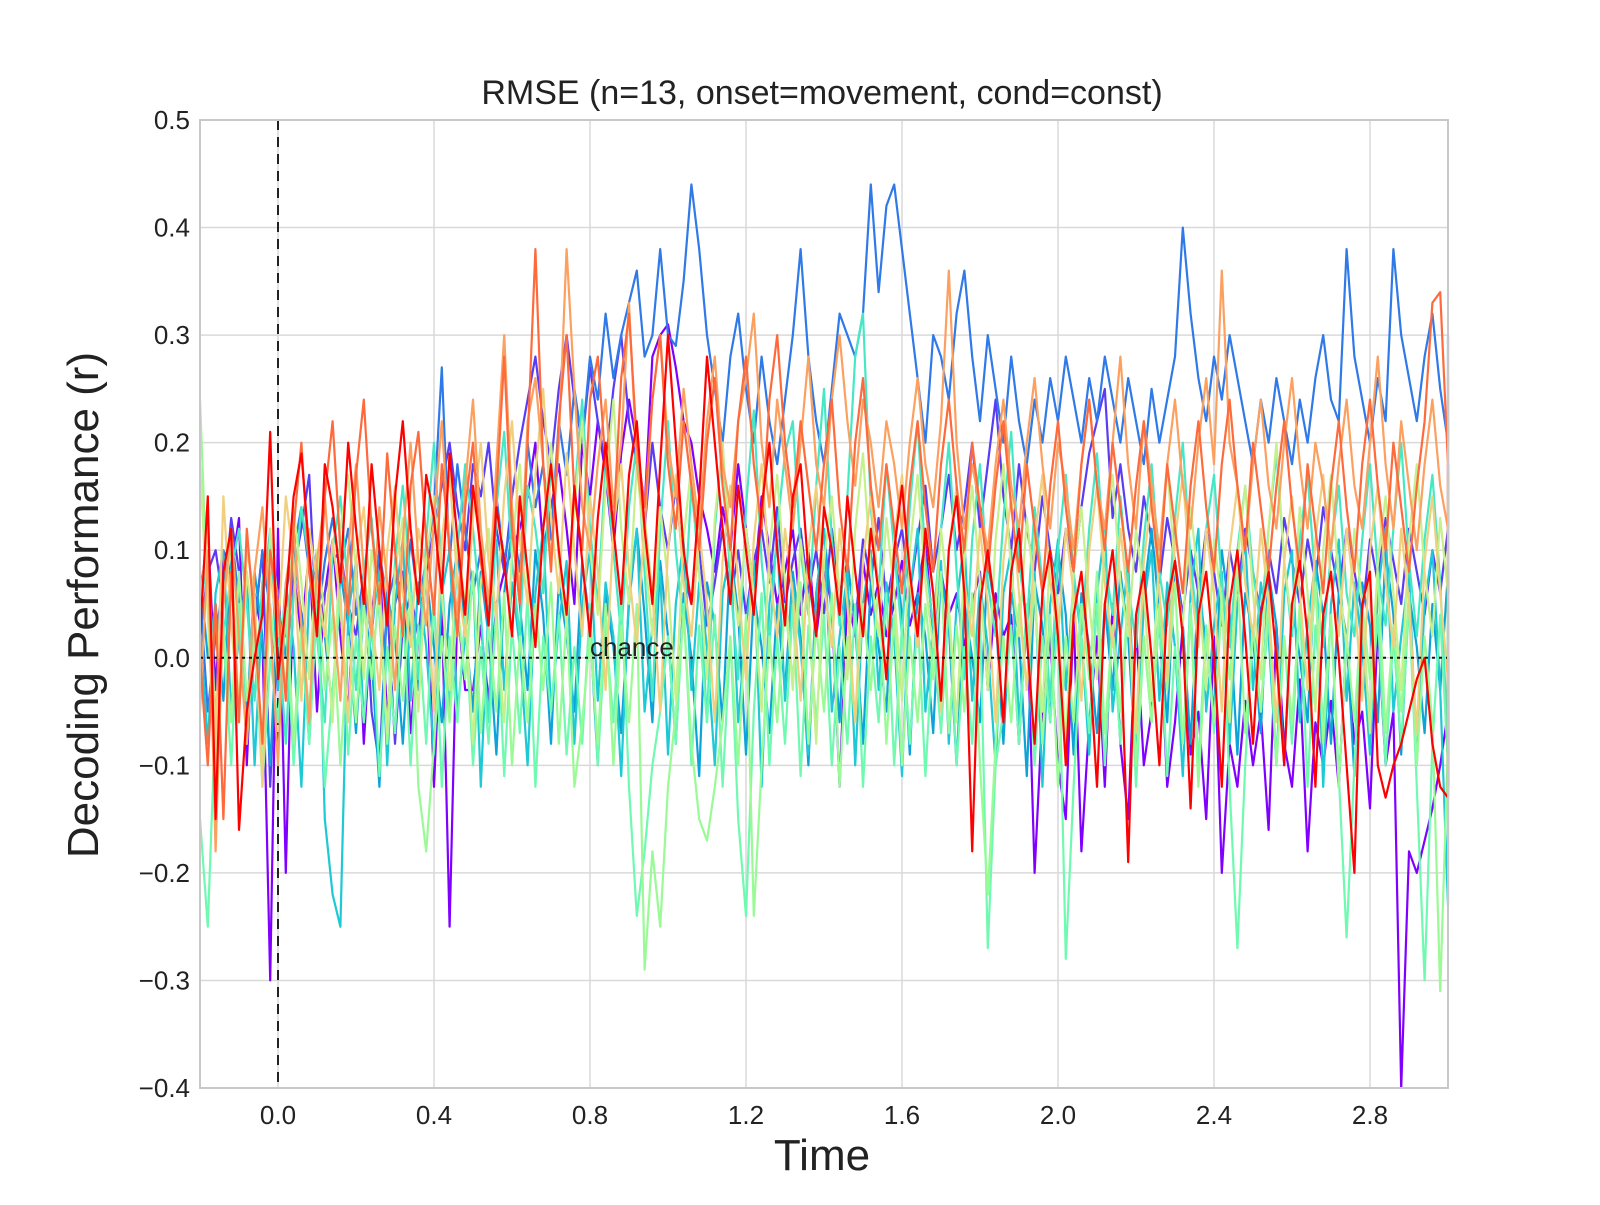 Image resolution: width=1600 pixels, height=1205 pixels. Describe the element at coordinates (172, 550) in the screenshot. I see `y-tick-label: 0.1` at that location.